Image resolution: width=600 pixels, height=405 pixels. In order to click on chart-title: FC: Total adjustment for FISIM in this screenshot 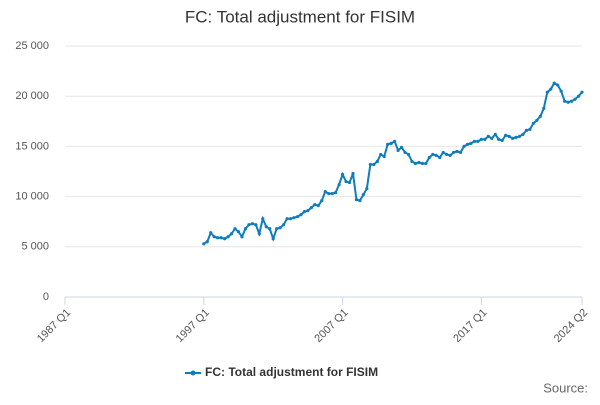, I will do `click(300, 16)`.